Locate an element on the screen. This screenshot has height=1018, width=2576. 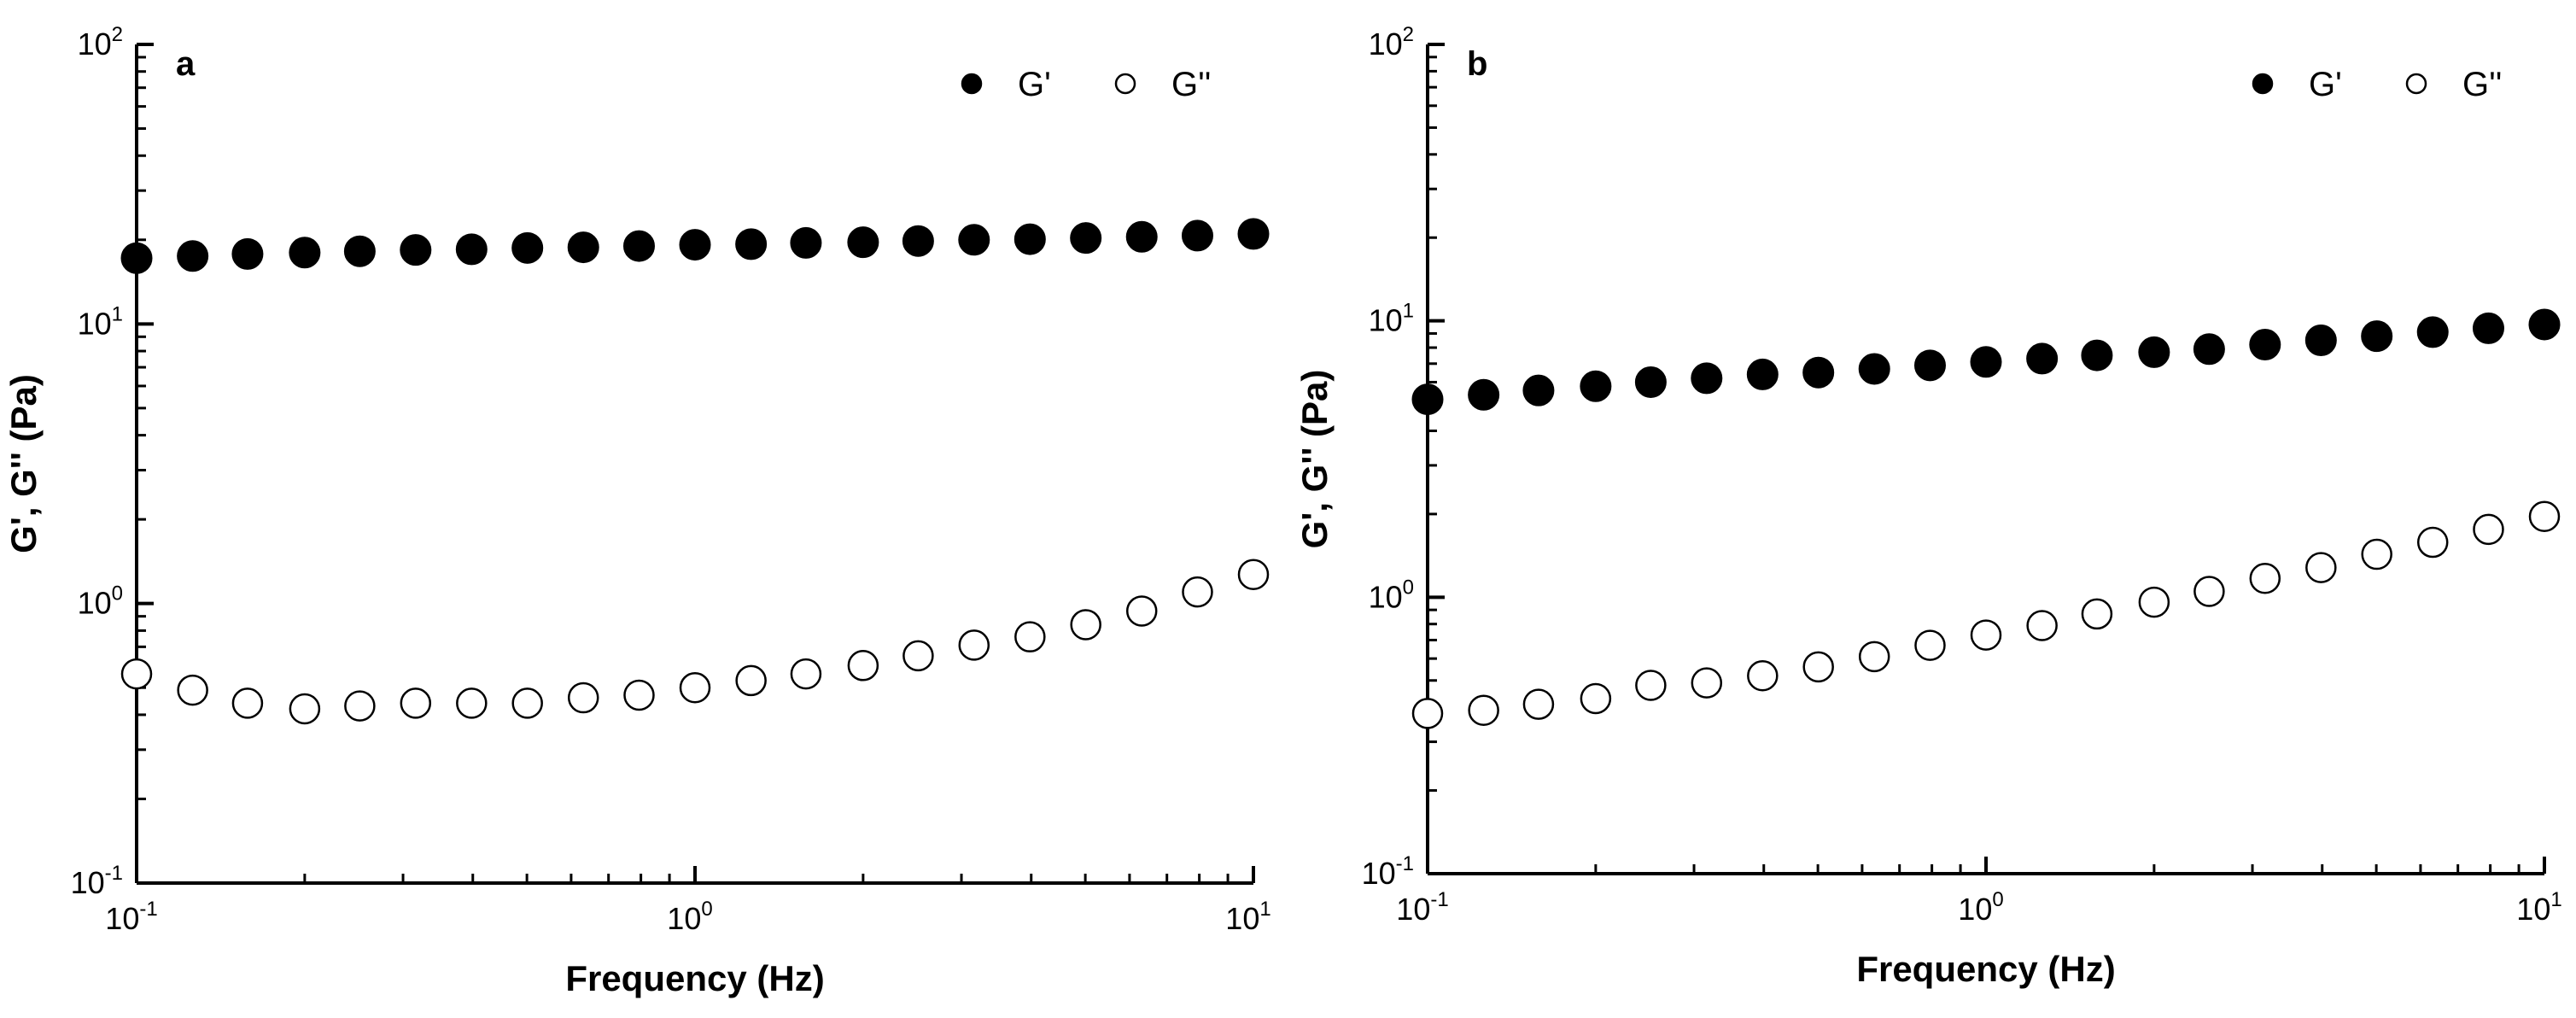
legend-marker-filled is located at coordinates (2263, 84).